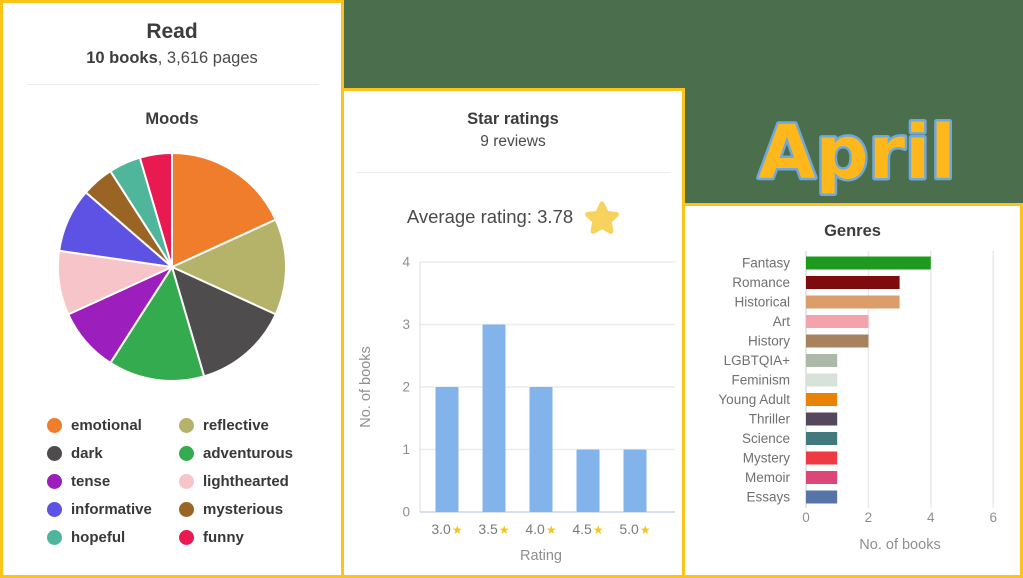 The width and height of the screenshot is (1023, 578). I want to click on average-rating-label: Average rating: 3.78, so click(490, 216).